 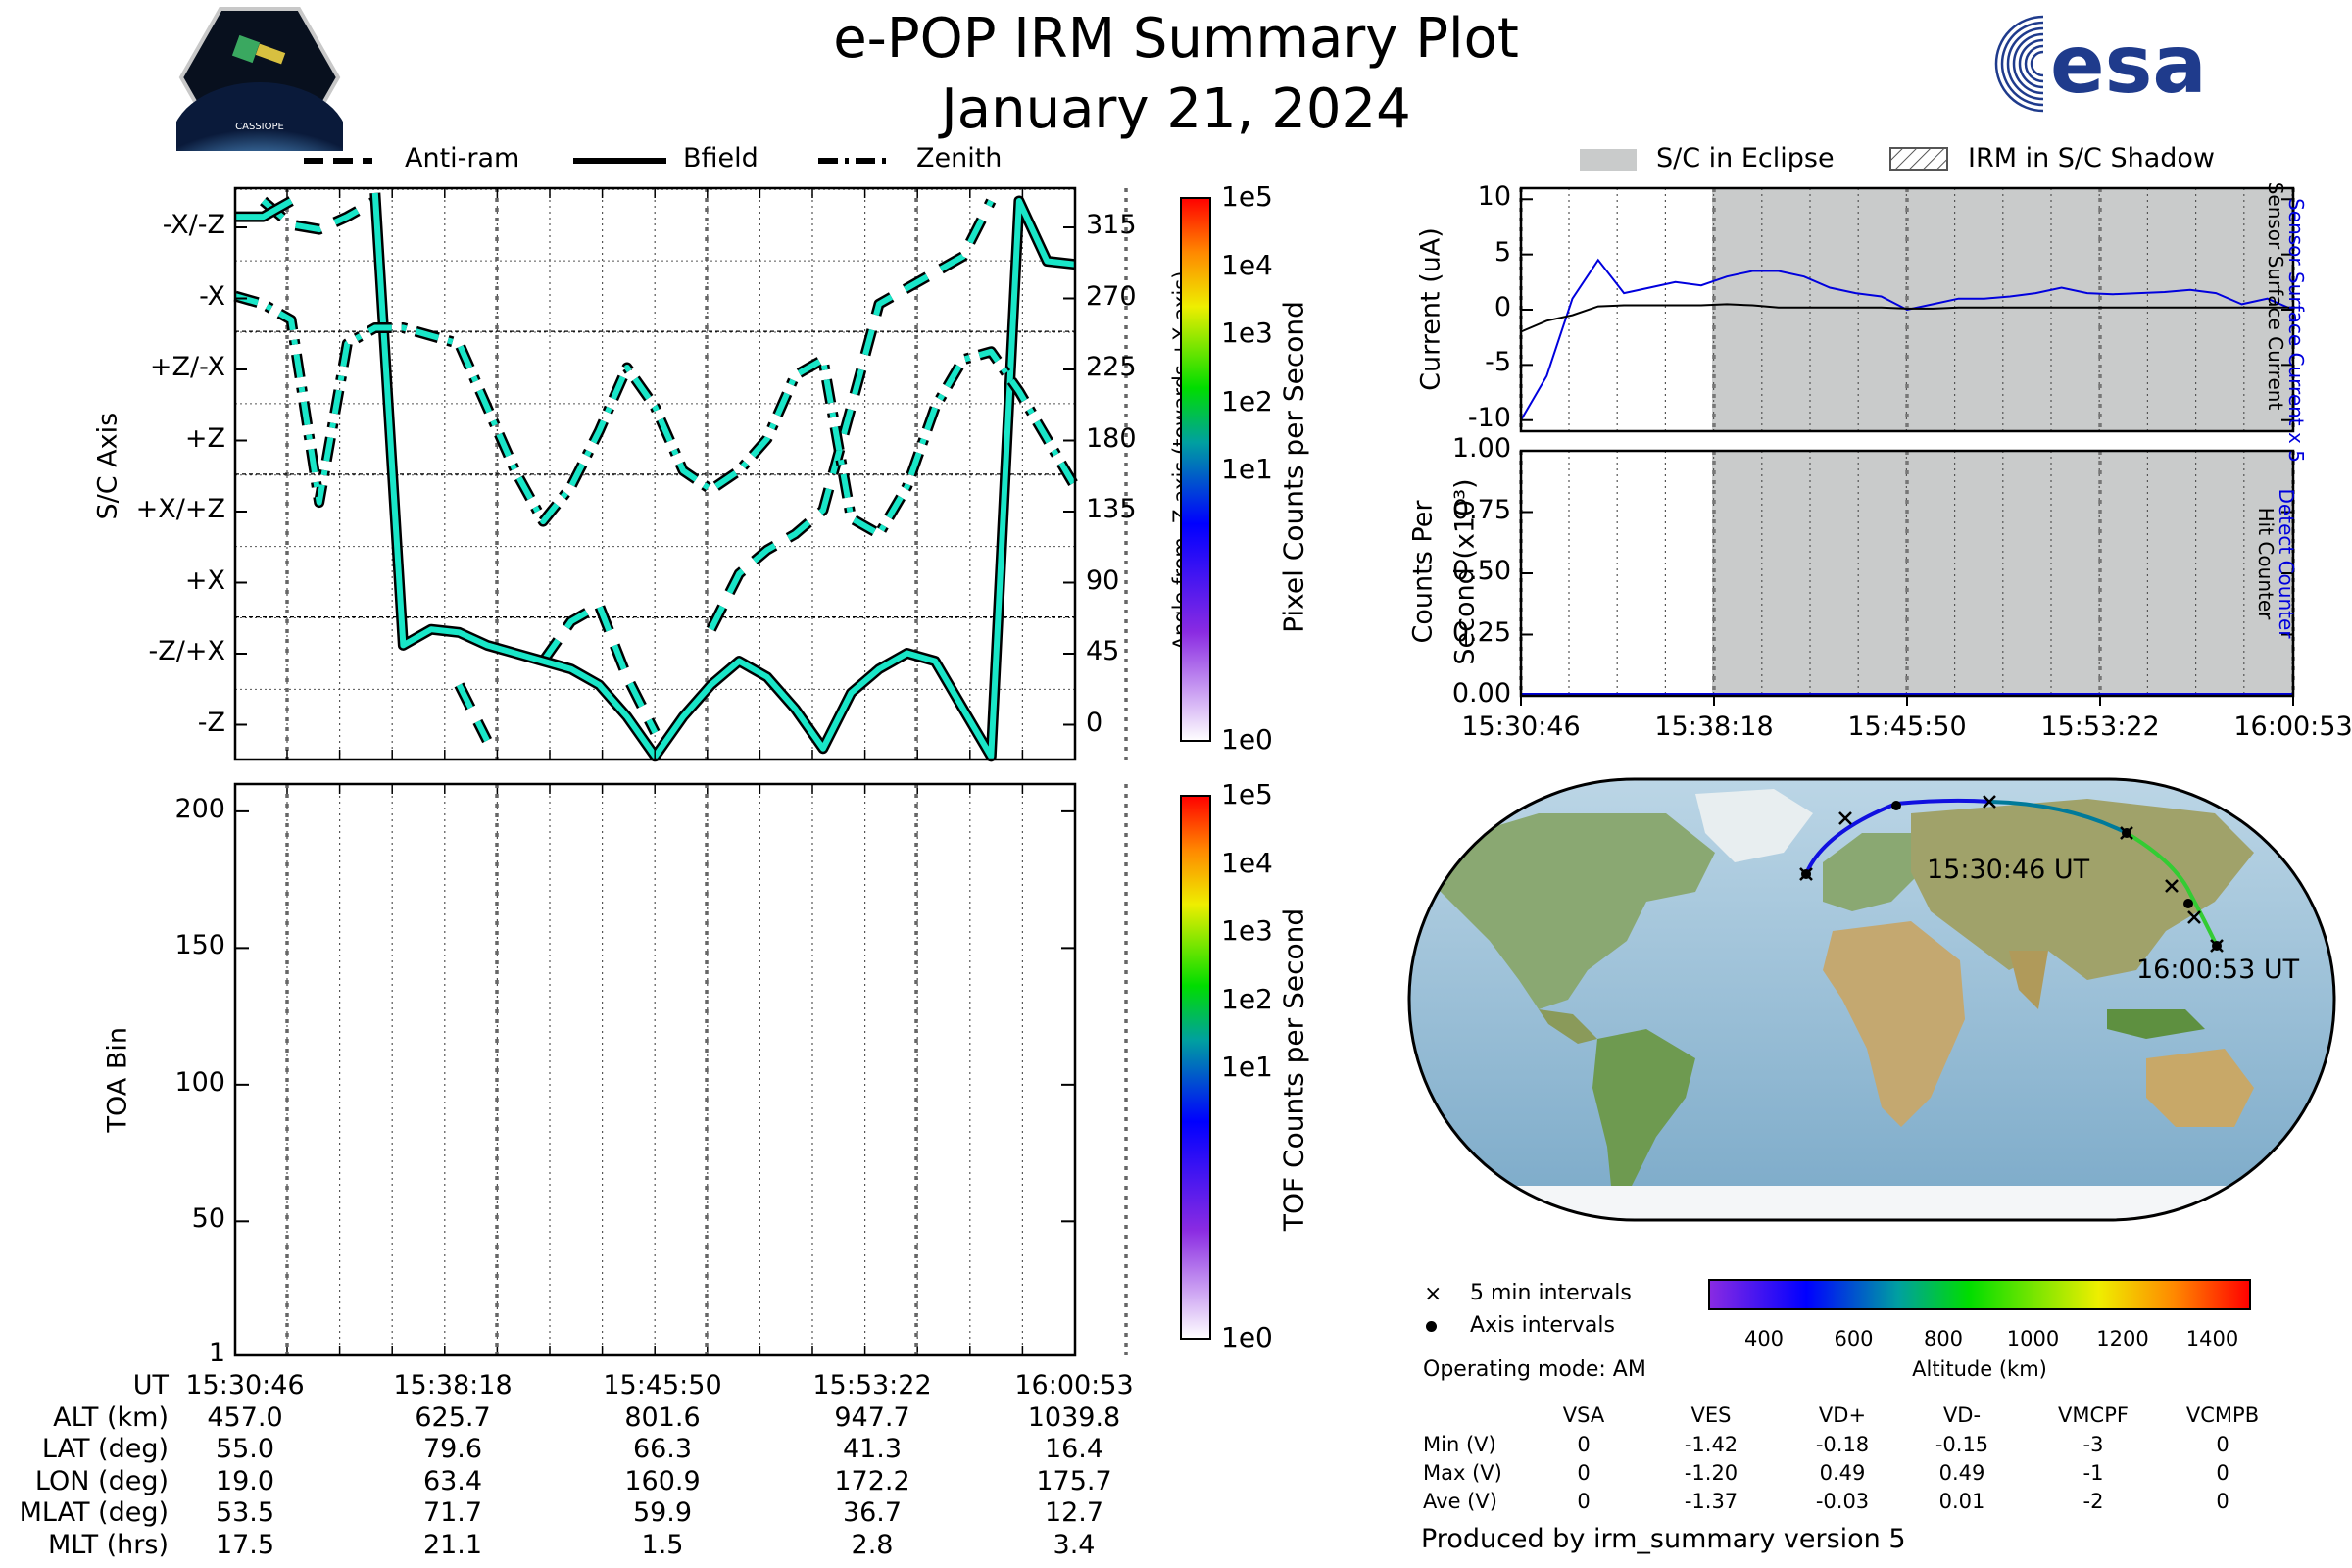 I want to click on ephemeris-cell: 55.0, so click(x=245, y=1449).